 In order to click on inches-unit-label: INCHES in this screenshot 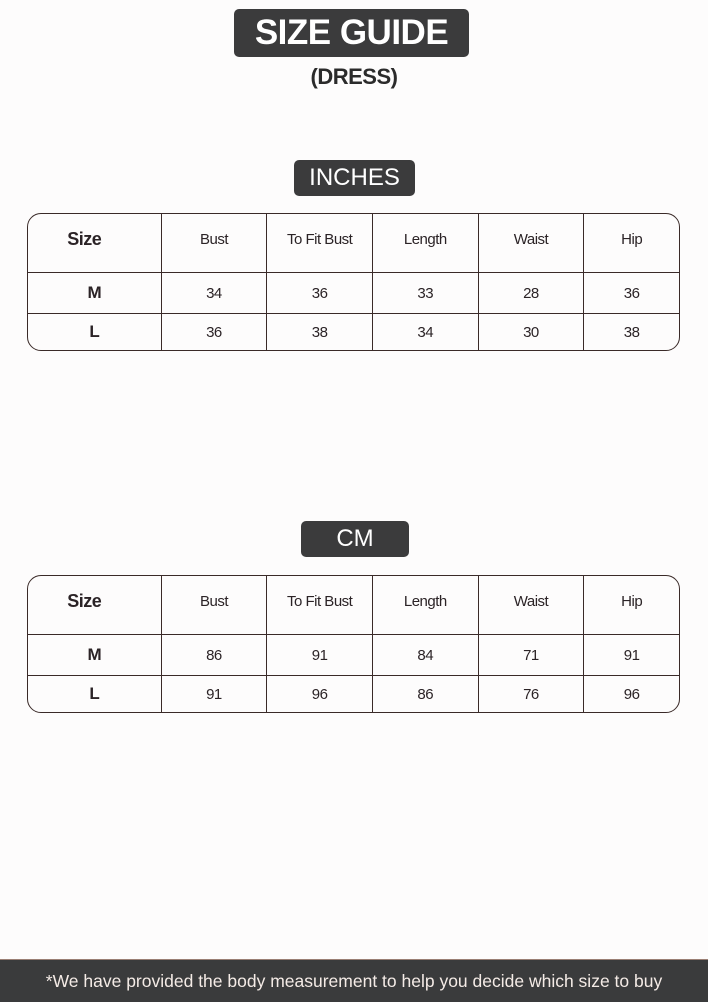, I will do `click(354, 178)`.